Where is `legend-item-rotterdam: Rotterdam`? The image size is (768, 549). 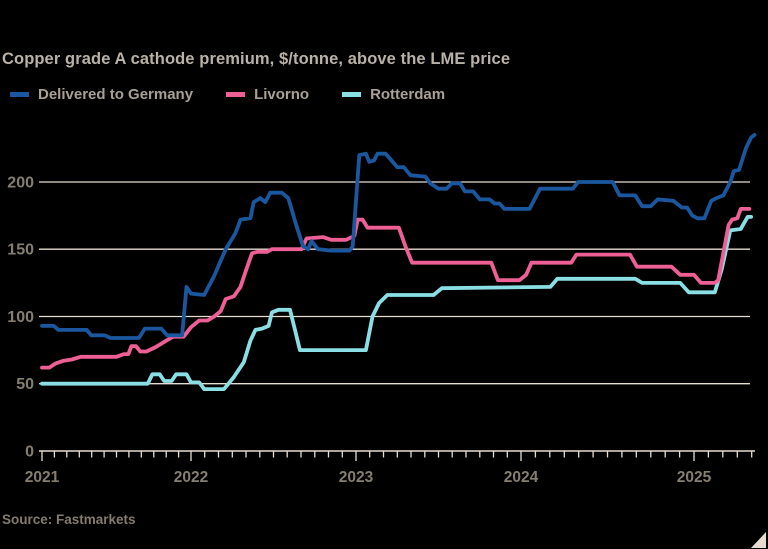 legend-item-rotterdam: Rotterdam is located at coordinates (393, 94).